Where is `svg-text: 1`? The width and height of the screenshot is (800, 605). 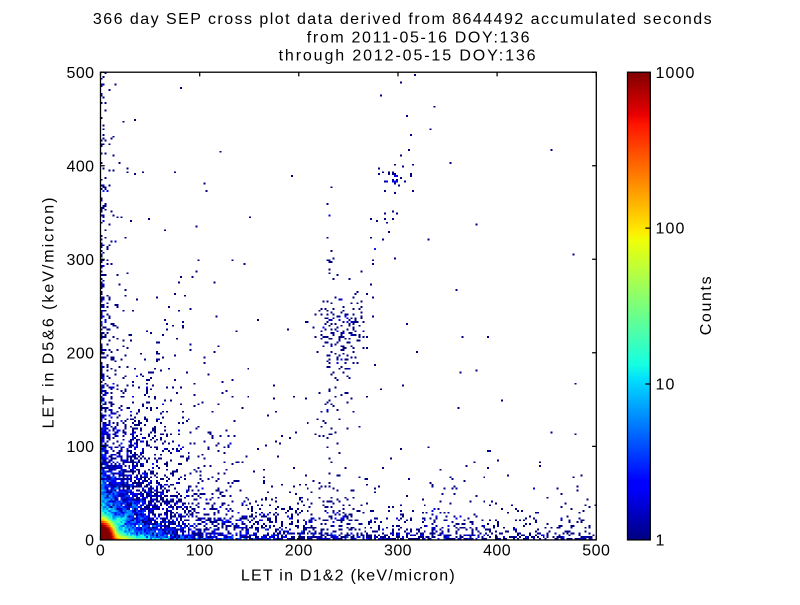
svg-text: 1 is located at coordinates (661, 541).